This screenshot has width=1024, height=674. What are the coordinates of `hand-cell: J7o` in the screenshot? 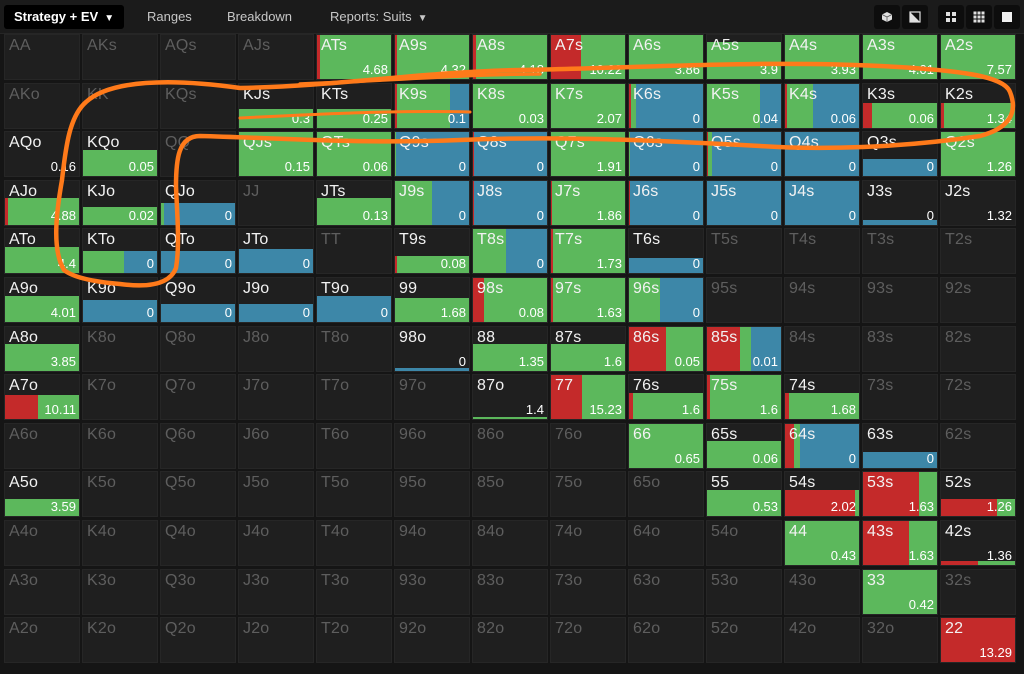 It's located at (276, 397).